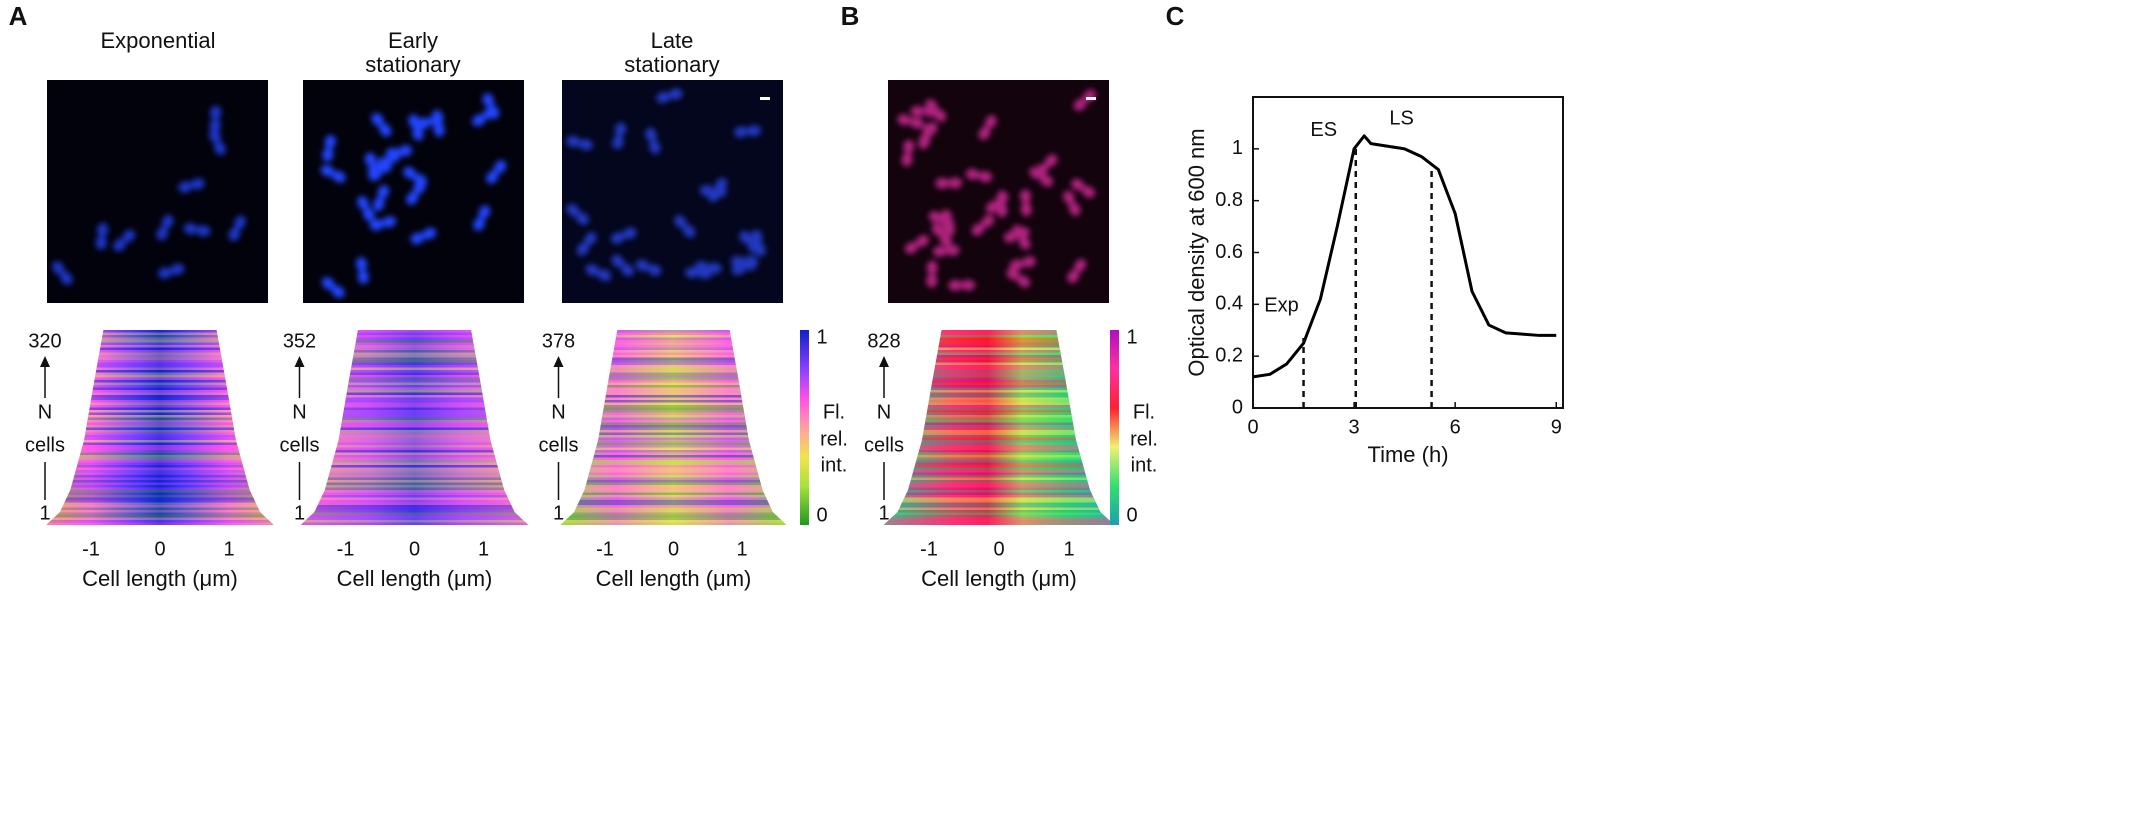 This screenshot has height=817, width=2152. Describe the element at coordinates (558, 445) in the screenshot. I see `label: cells` at that location.